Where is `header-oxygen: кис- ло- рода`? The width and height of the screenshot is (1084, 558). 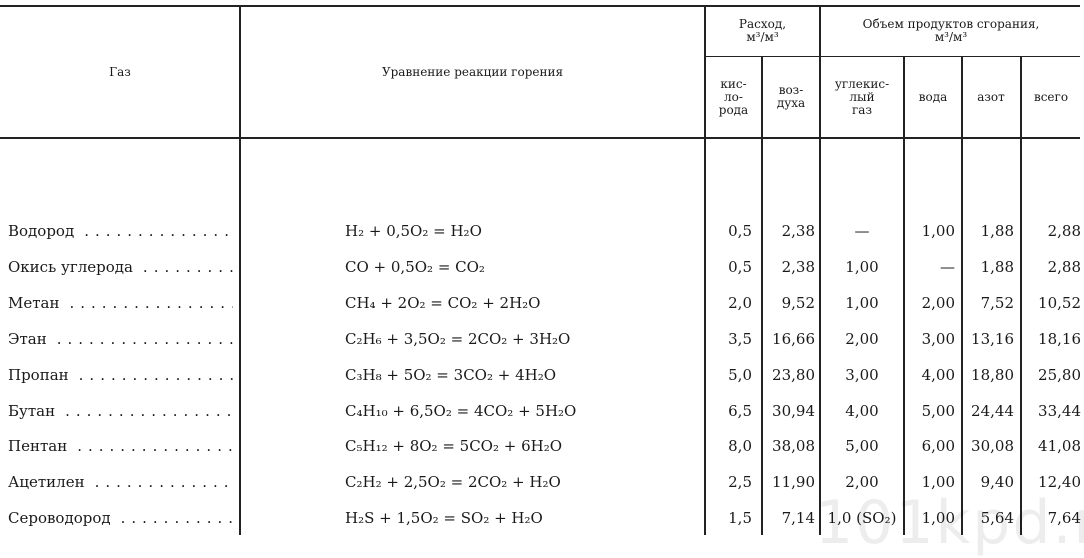
header-oxygen: кис- ло- рода is located at coordinates (733, 97).